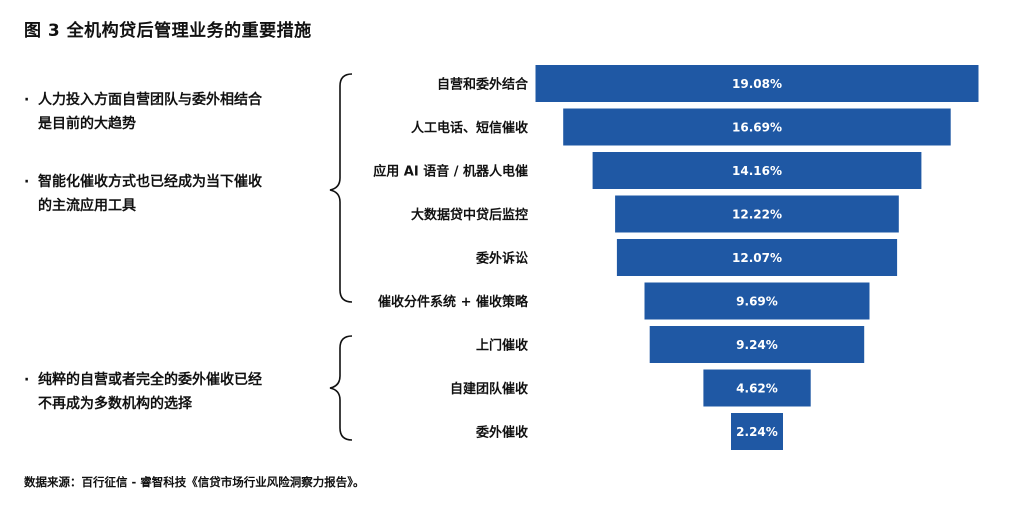 Image resolution: width=1019 pixels, height=522 pixels. What do you see at coordinates (450, 172) in the screenshot?
I see `category-label-2: 应用 AI 语音 / 机器人电催` at bounding box center [450, 172].